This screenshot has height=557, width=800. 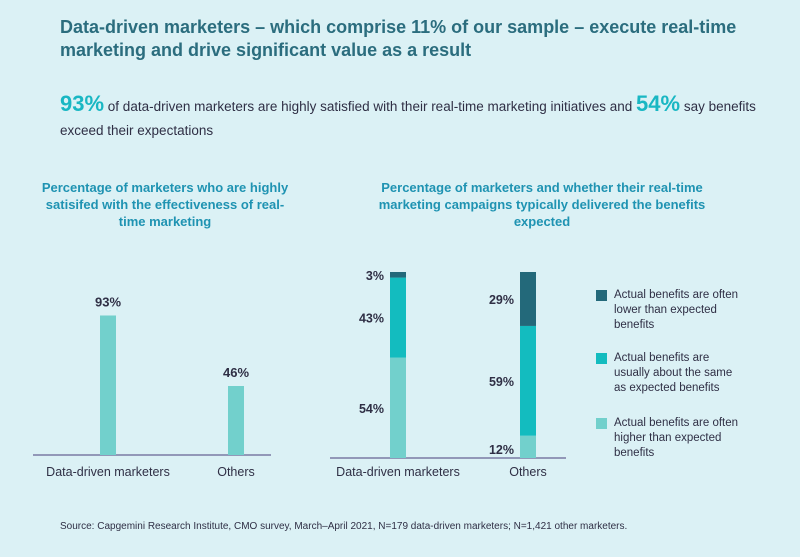 What do you see at coordinates (236, 472) in the screenshot?
I see `chart1-category-label-others: Others` at bounding box center [236, 472].